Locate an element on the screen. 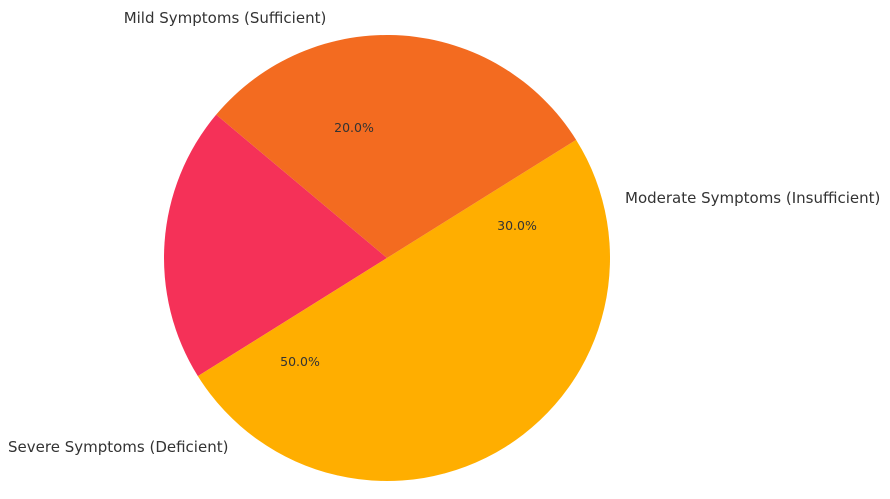 Image resolution: width=890 pixels, height=499 pixels. slice-label-severe: Severe Symptoms (Deficient) is located at coordinates (118, 447).